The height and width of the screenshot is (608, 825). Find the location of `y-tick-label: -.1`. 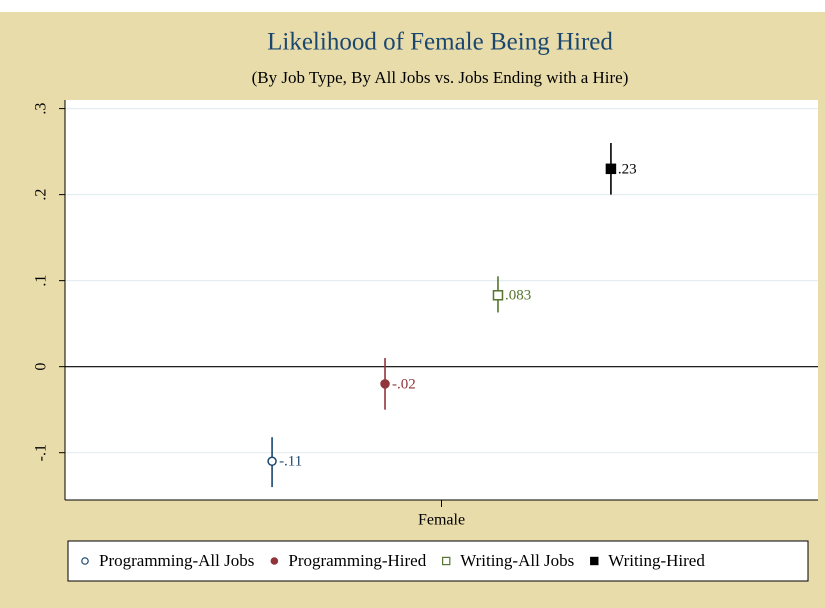

y-tick-label: -.1 is located at coordinates (41, 452).